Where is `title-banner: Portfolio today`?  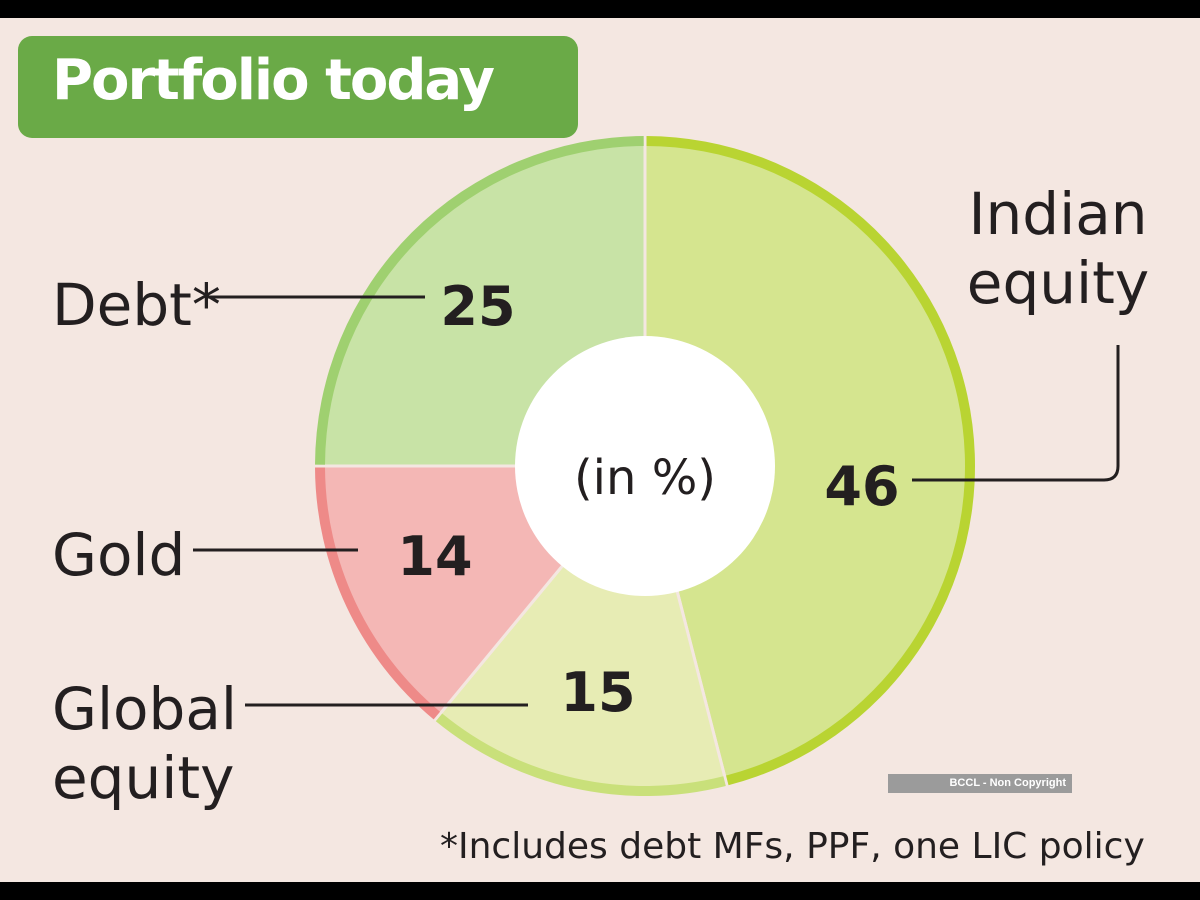
title-banner: Portfolio today is located at coordinates (298, 87).